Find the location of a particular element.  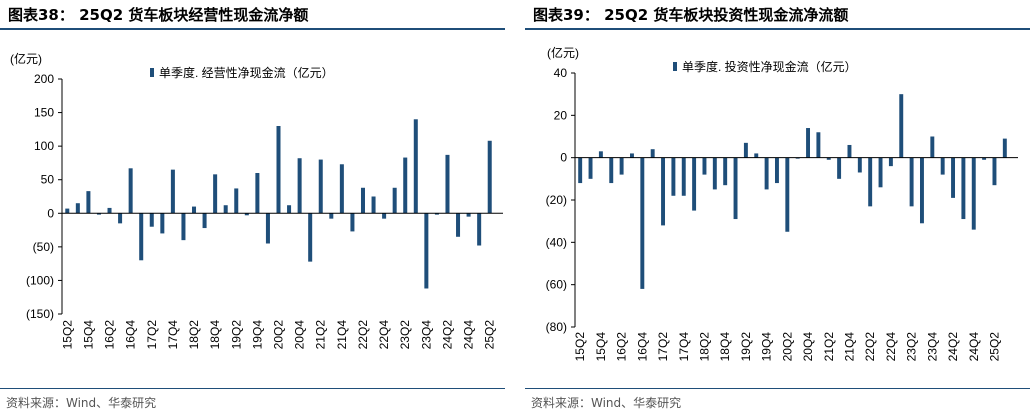

y-tick-label: (60) is located at coordinates (556, 285).